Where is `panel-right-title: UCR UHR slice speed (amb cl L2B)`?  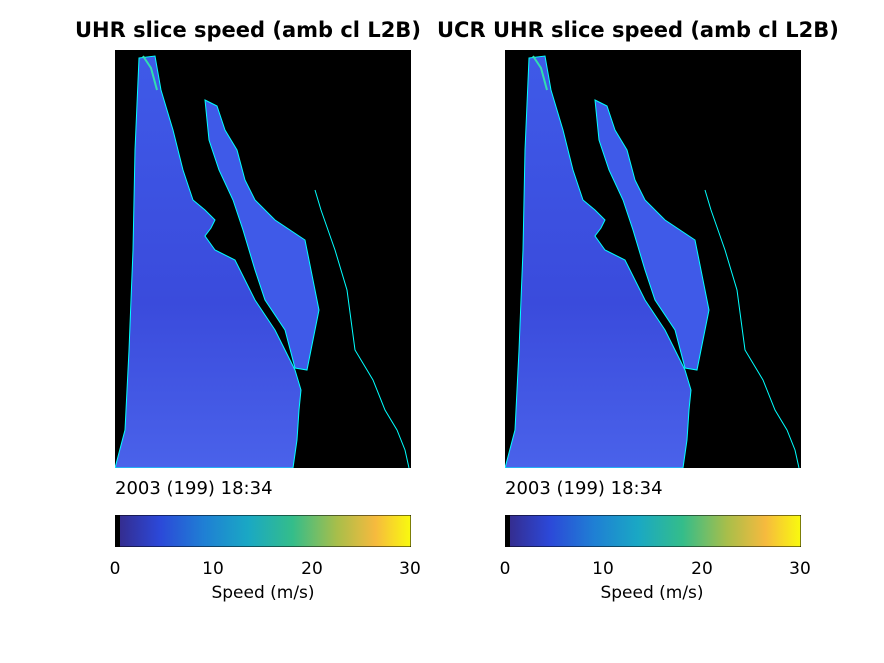 panel-right-title: UCR UHR slice speed (amb cl L2B) is located at coordinates (638, 30).